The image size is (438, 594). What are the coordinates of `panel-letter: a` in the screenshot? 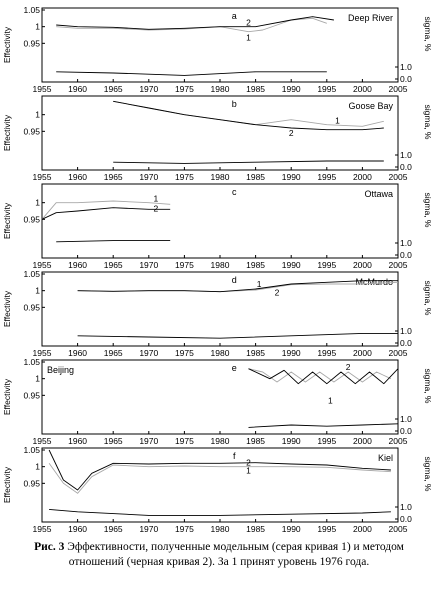 It's located at (234, 16).